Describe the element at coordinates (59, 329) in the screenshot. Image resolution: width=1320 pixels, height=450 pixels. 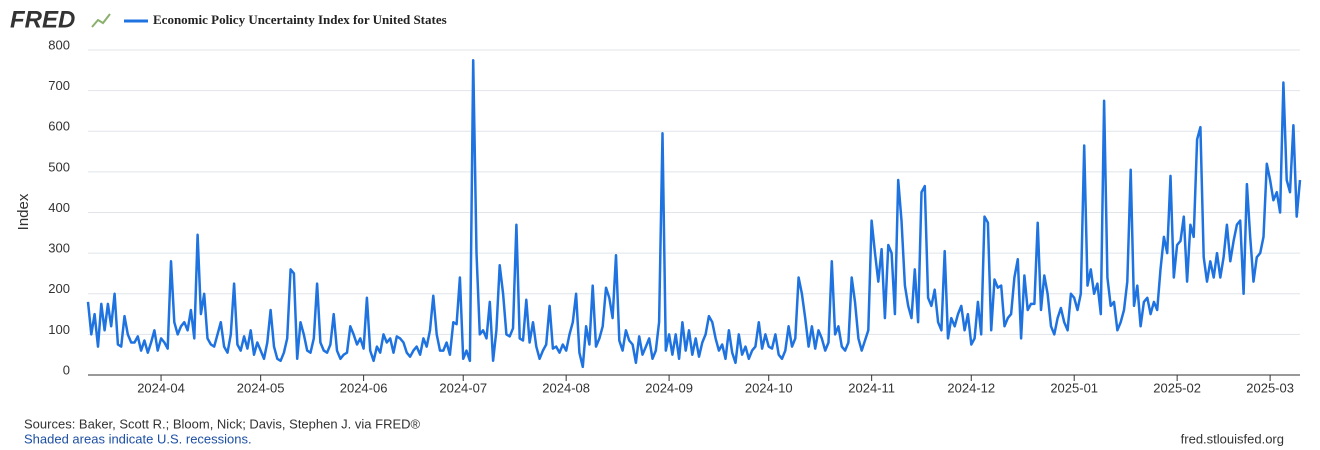
I see `y-tick-label: 100` at that location.